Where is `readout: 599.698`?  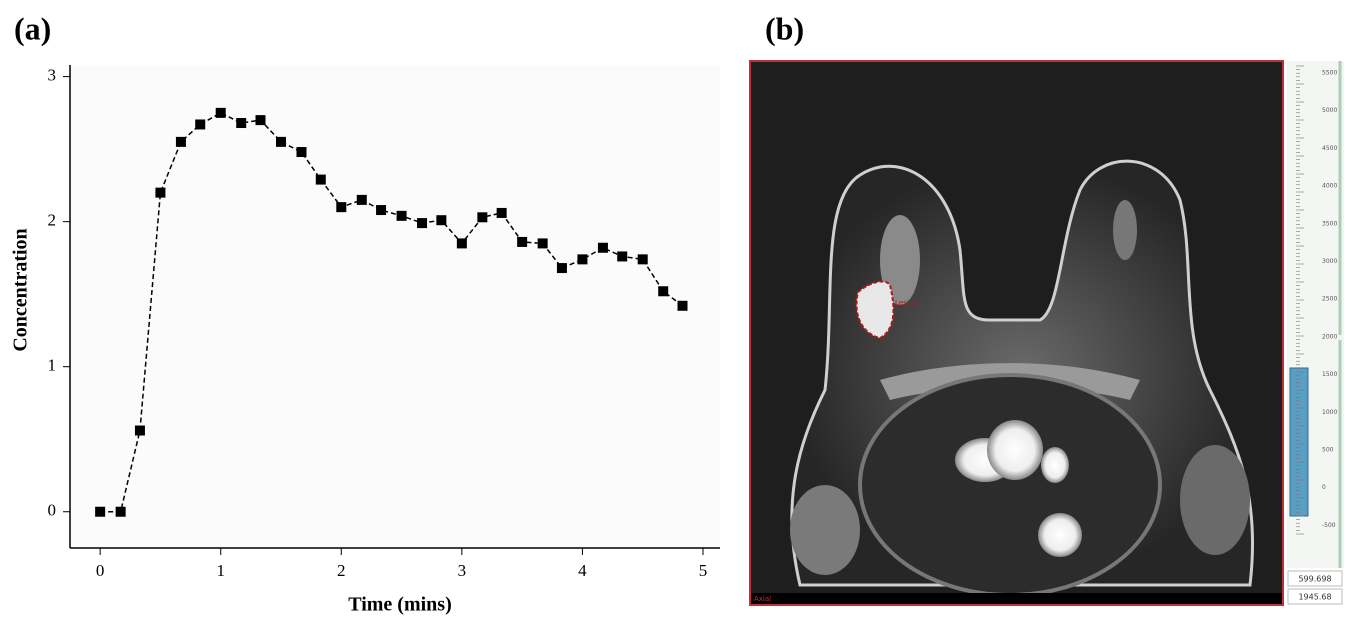
readout: 599.698 is located at coordinates (1314, 579).